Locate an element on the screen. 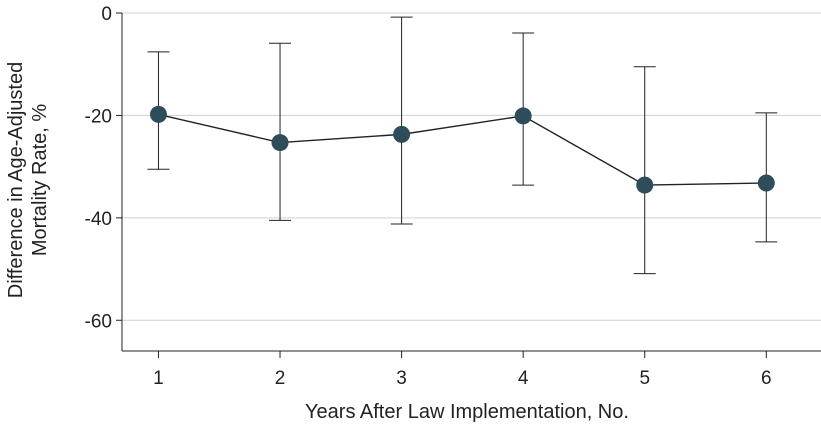 This screenshot has width=821, height=425. series-line is located at coordinates (462, 149).